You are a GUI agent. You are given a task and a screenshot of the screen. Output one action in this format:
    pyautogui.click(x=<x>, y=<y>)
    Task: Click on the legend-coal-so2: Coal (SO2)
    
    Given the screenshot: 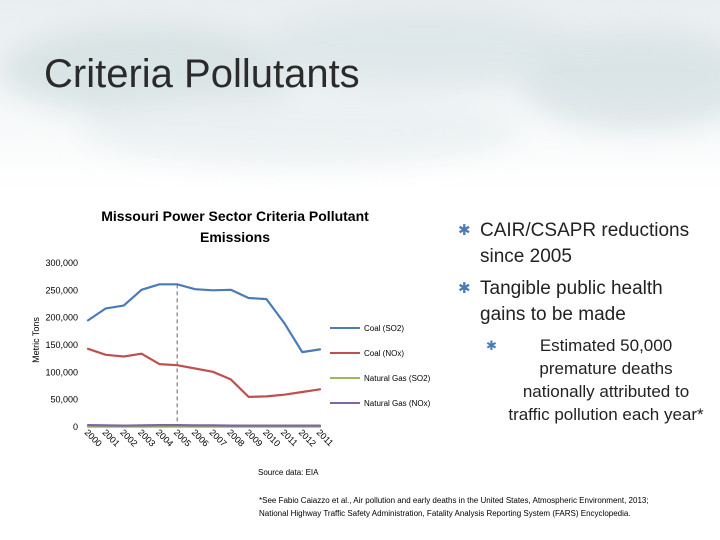 What is the action you would take?
    pyautogui.click(x=367, y=328)
    